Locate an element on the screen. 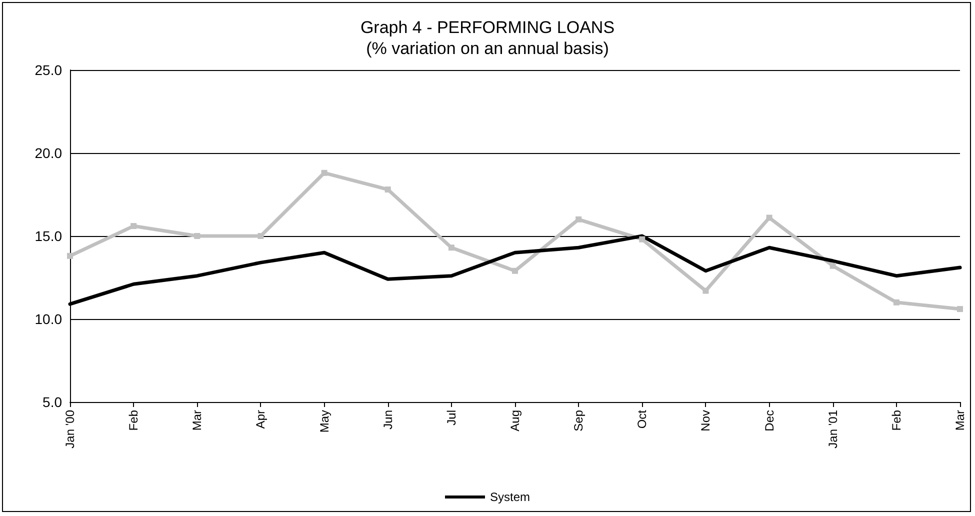  chart-title: Graph 4 - PERFORMING LOANS is located at coordinates (487, 27).